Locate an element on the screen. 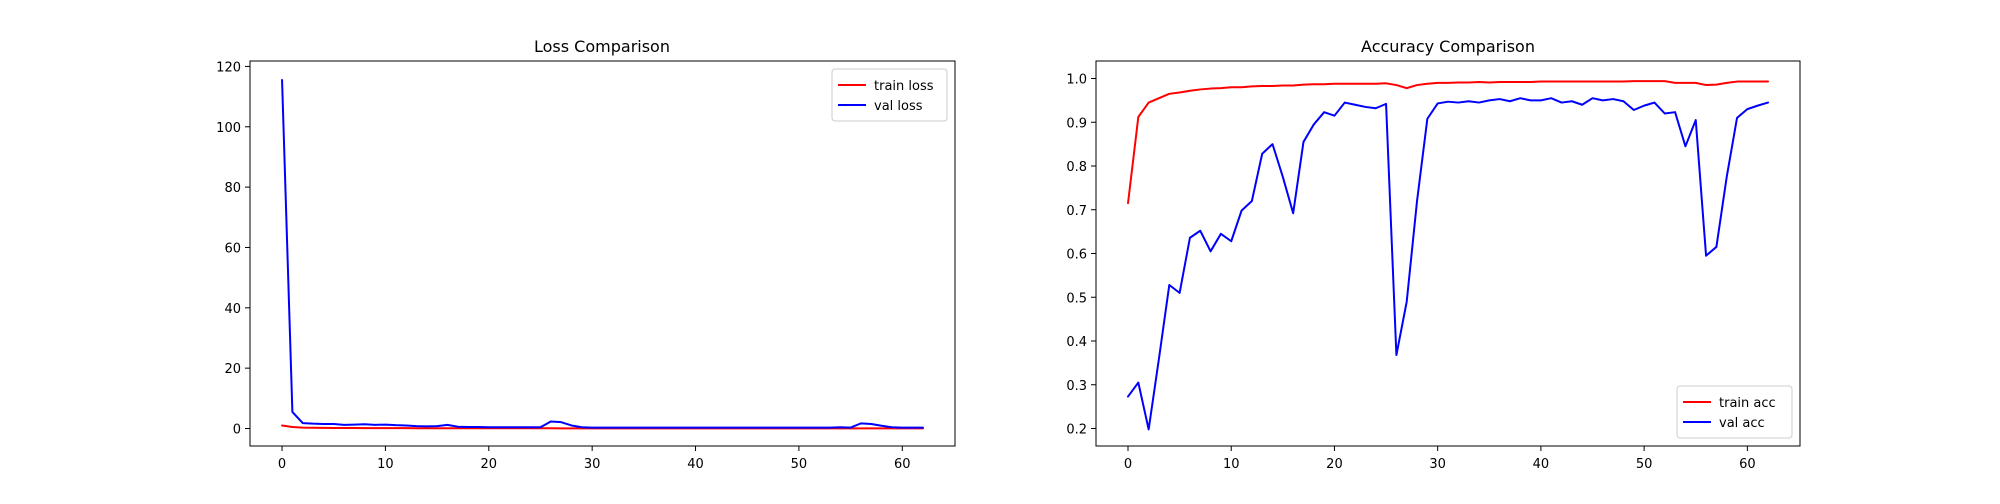 This screenshot has height=504, width=2000. accuracy-legend: train acc val acc is located at coordinates (1734, 412).